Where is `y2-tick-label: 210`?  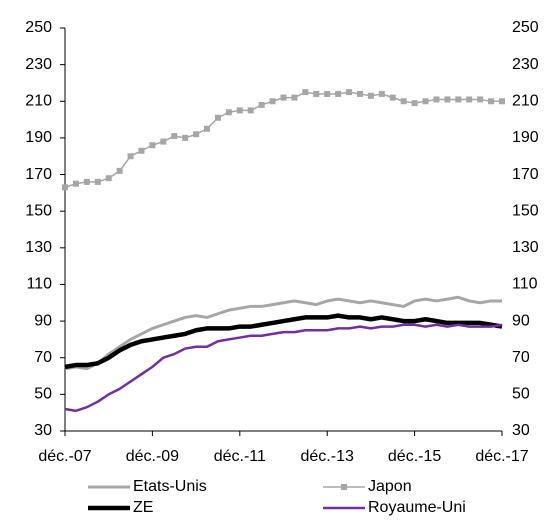
y2-tick-label: 210 is located at coordinates (525, 100).